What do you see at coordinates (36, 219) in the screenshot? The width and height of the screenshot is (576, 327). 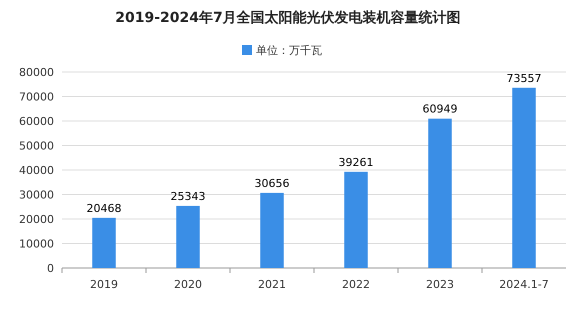 I see `y-tick-label: 20000` at bounding box center [36, 219].